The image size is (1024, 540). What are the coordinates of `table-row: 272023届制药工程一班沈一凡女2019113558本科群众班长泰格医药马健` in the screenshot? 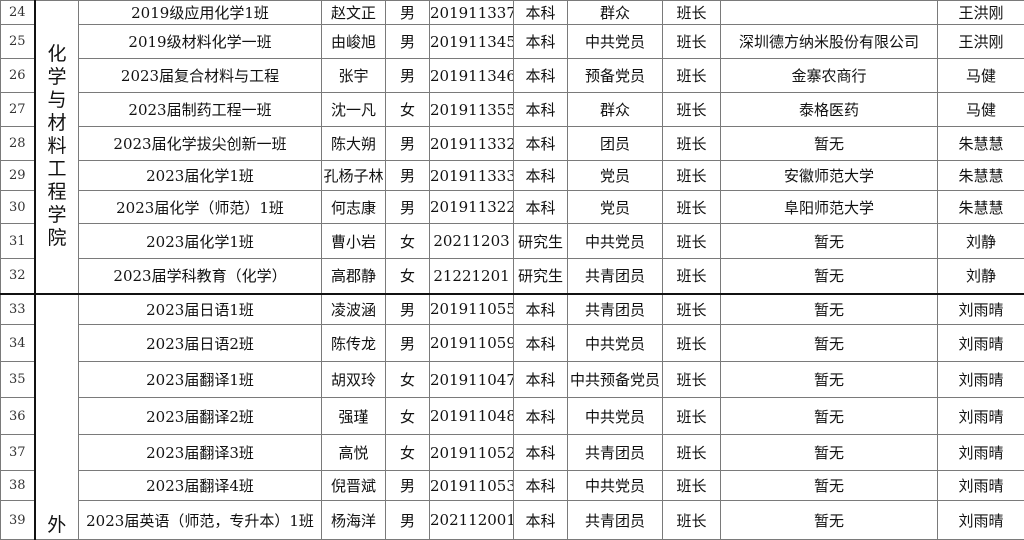 It's located at (512, 110).